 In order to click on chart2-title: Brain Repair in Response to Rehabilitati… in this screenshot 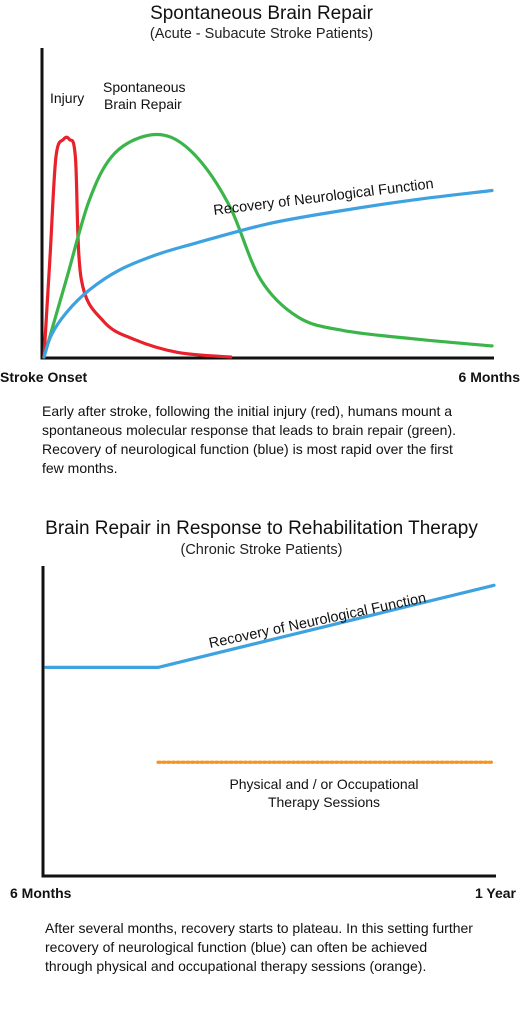, I will do `click(261, 528)`.